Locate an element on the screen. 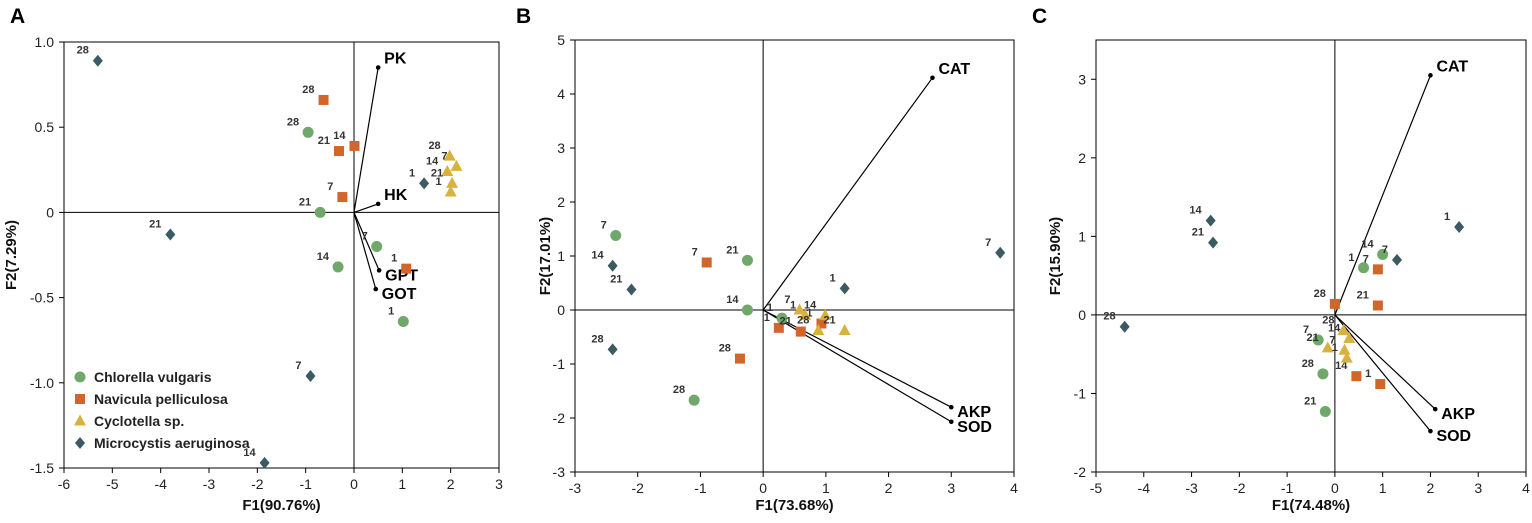 The height and width of the screenshot is (523, 1532). vector-label-akp: AKP is located at coordinates (1458, 414).